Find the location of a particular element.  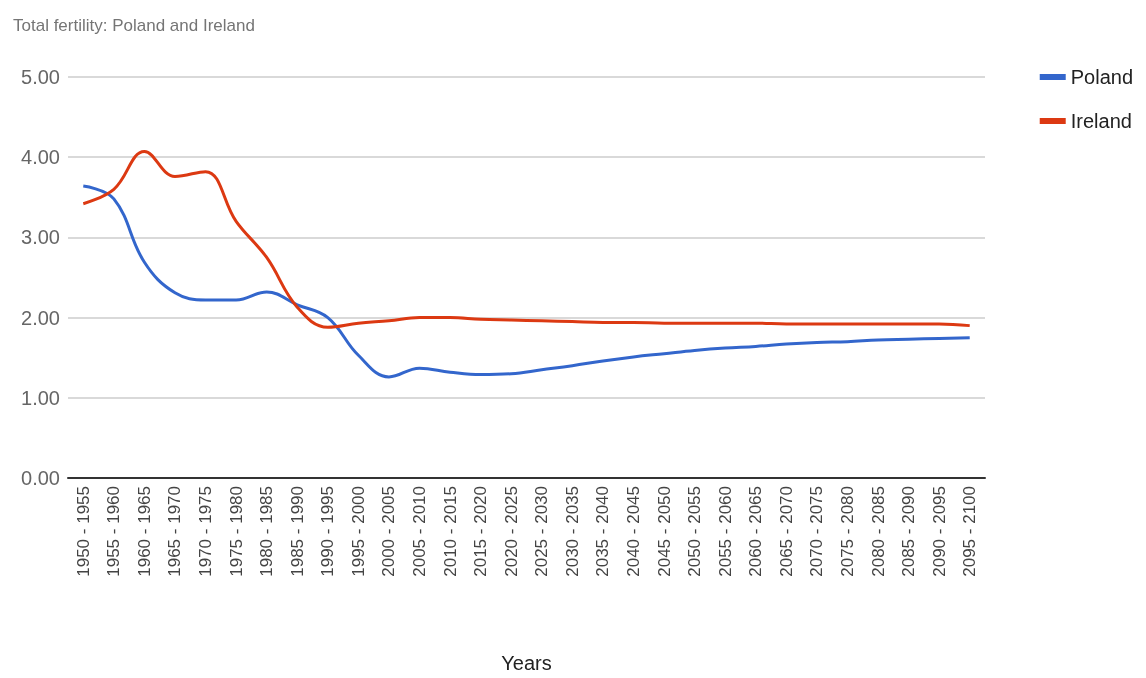

x-tick-label: 1975 - 1980 is located at coordinates (236, 531).